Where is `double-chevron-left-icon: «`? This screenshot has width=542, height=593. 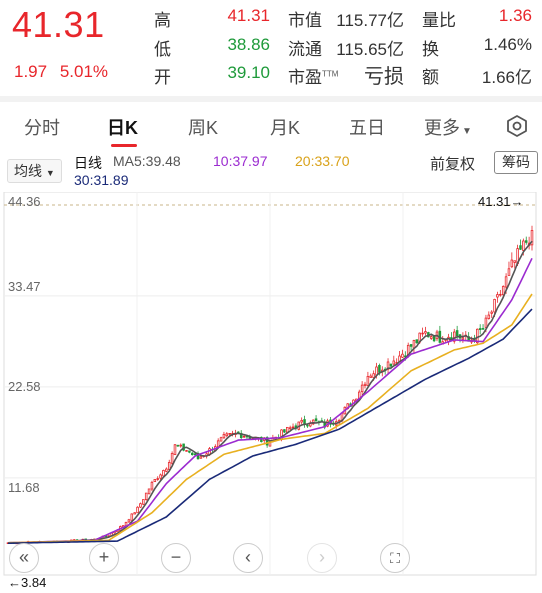
double-chevron-left-icon: « is located at coordinates (23, 557).